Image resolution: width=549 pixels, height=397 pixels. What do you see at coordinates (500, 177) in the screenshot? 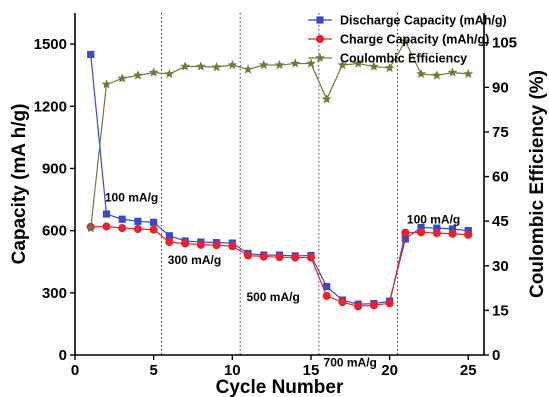
I see `y-right-tick-label: 60` at bounding box center [500, 177].